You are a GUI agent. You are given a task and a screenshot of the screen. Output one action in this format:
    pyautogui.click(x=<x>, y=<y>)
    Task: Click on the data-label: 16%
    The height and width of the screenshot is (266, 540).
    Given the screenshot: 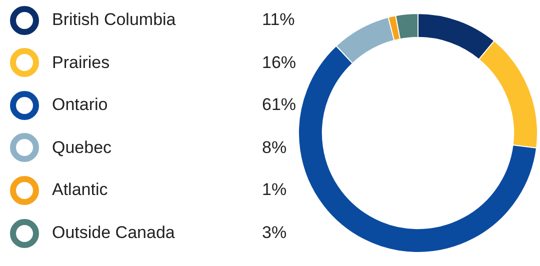 What is the action you would take?
    pyautogui.click(x=279, y=62)
    